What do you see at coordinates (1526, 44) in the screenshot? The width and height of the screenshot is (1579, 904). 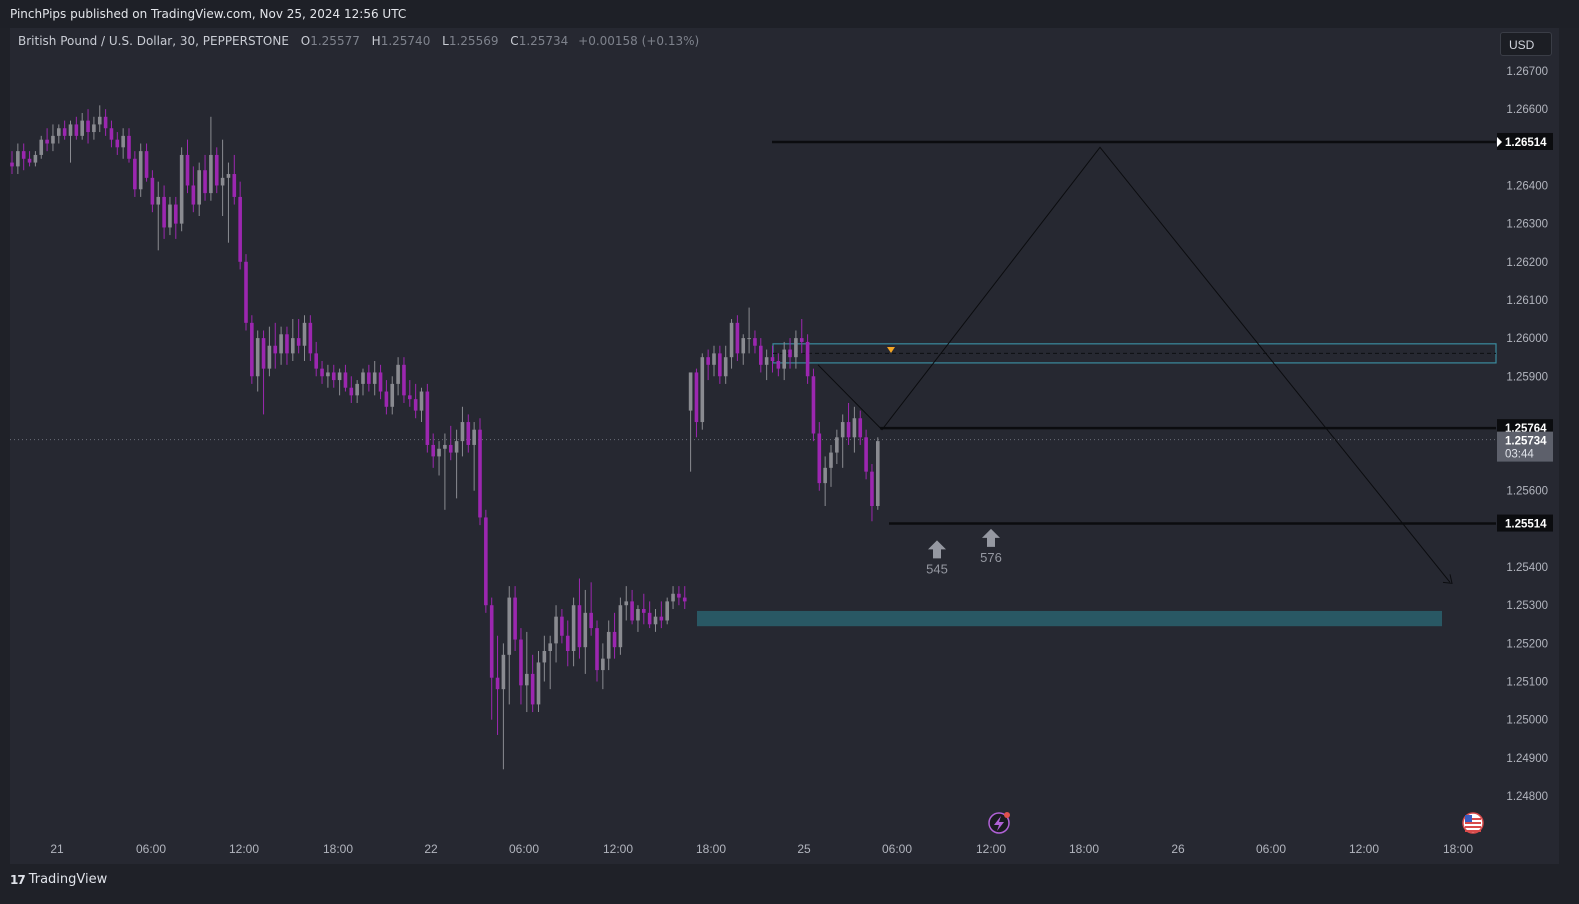 I see `currency-button: USD` at bounding box center [1526, 44].